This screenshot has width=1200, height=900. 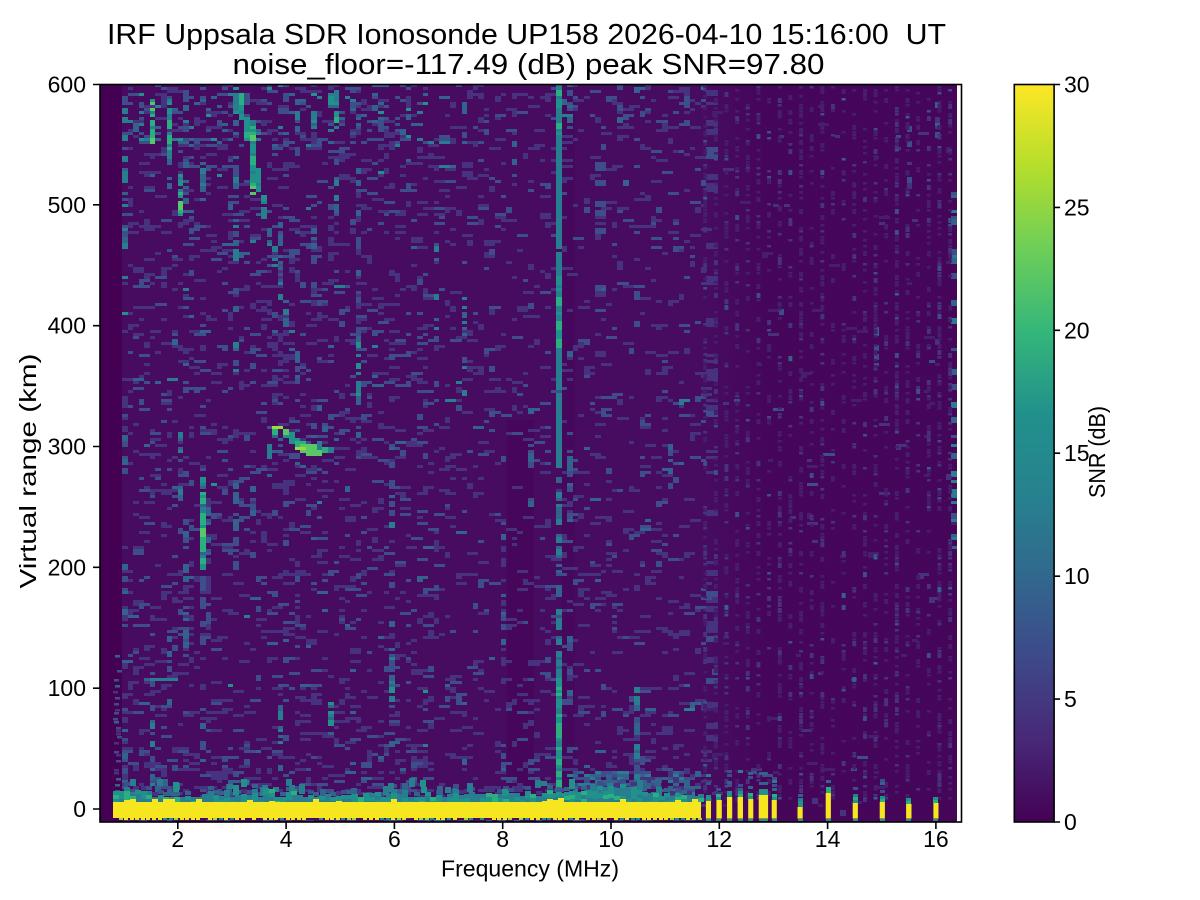 What do you see at coordinates (67, 85) in the screenshot?
I see `svg-text: 600` at bounding box center [67, 85].